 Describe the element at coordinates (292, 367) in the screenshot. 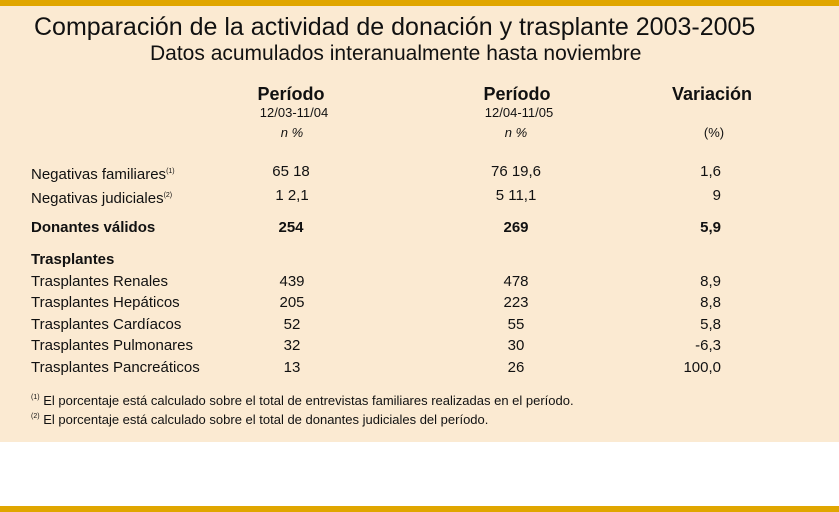

I see `cell-trasplantes-pancreaticos-p1: 13` at that location.